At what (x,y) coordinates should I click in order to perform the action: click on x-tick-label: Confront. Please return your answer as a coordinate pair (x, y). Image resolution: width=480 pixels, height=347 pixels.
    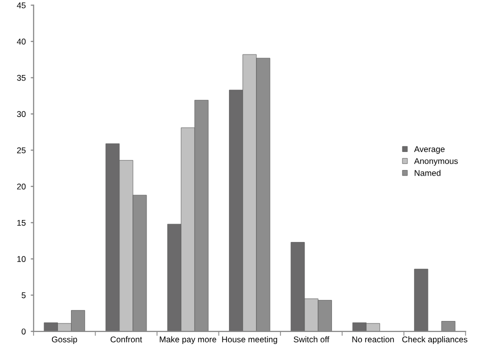
    Looking at the image, I should click on (126, 339).